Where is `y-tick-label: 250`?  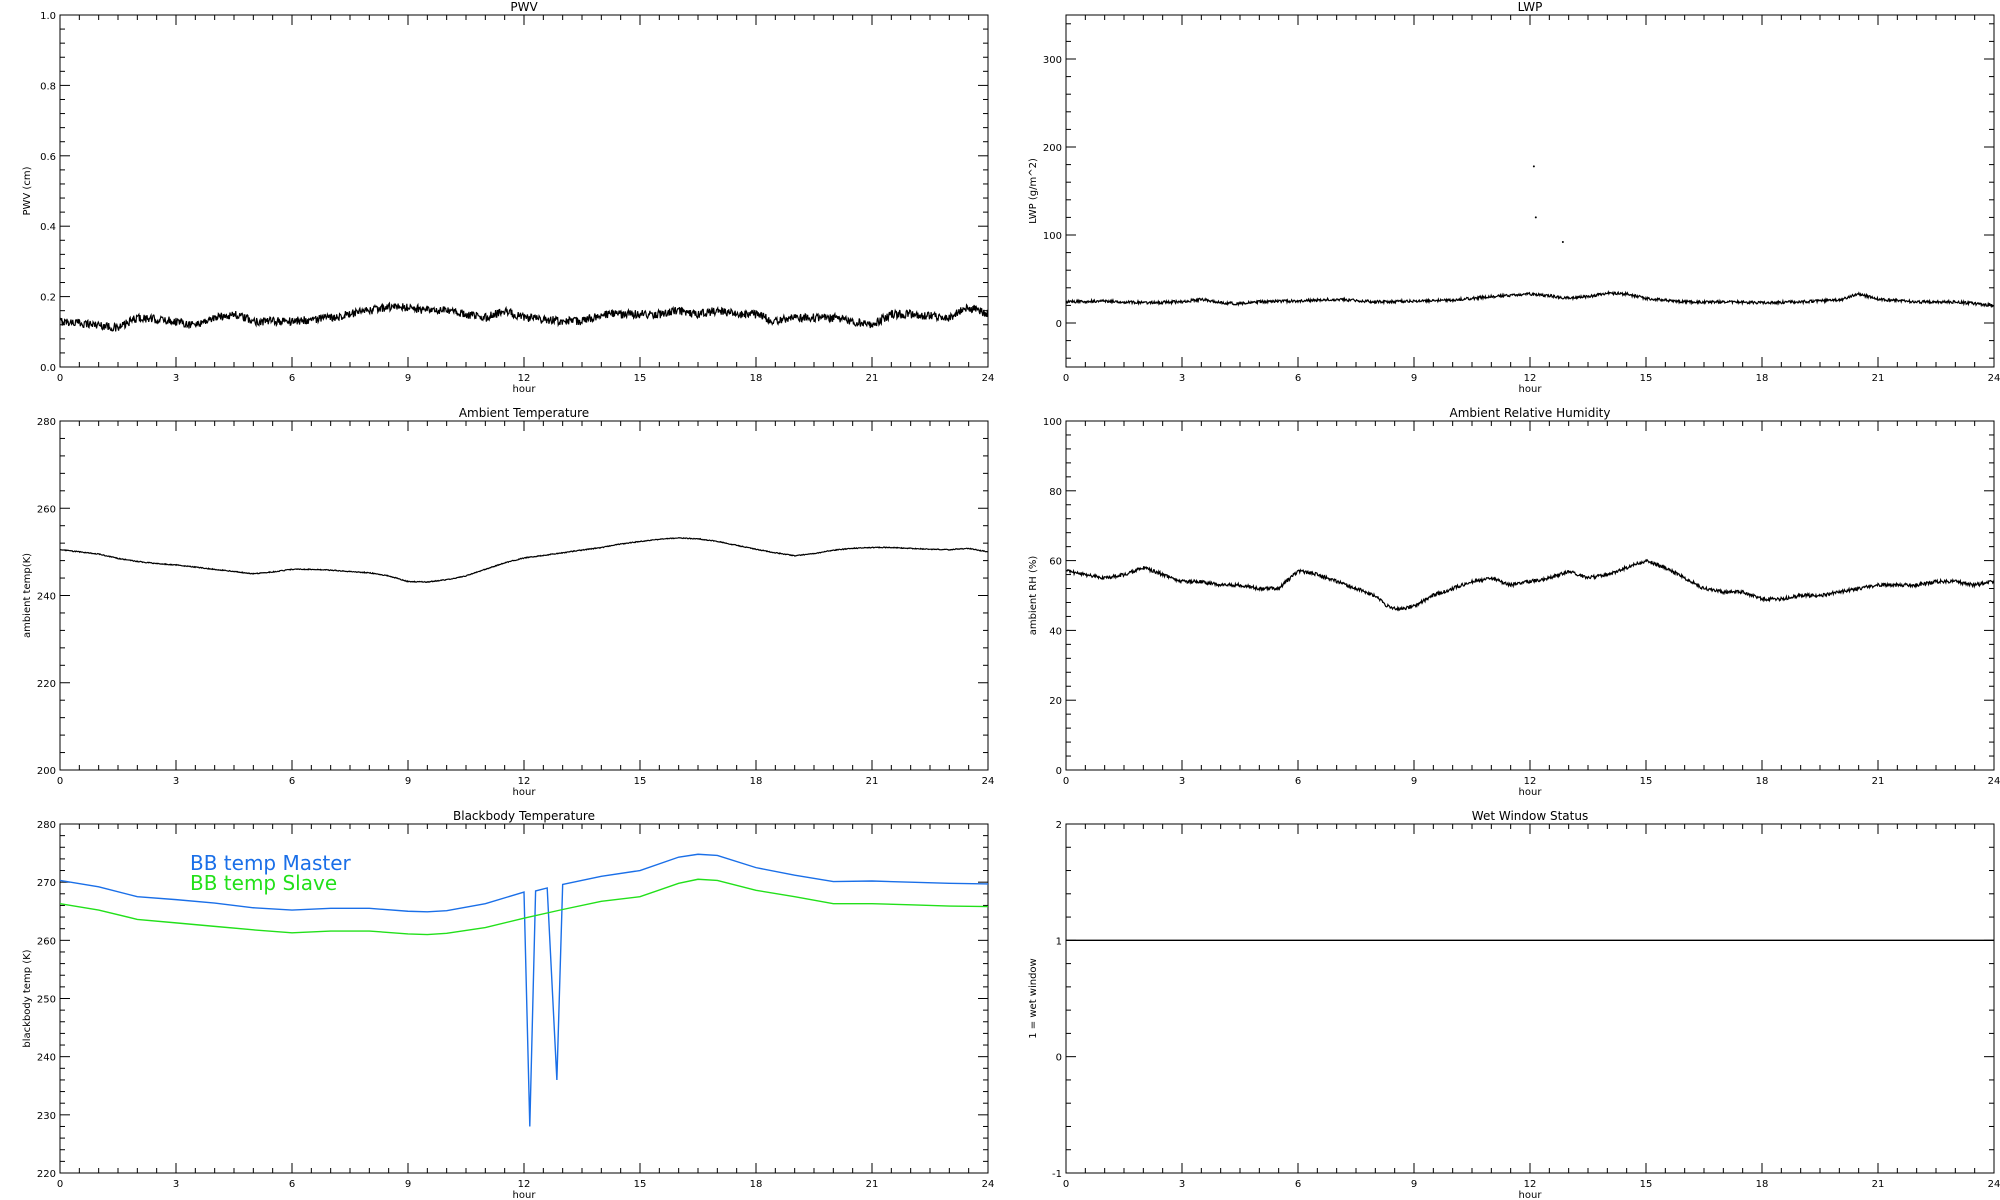
y-tick-label: 250 is located at coordinates (46, 1000).